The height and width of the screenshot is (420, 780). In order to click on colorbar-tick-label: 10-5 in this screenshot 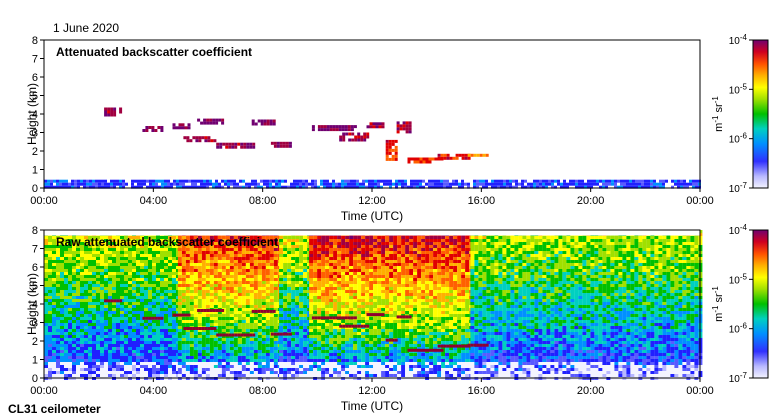, I will do `click(738, 89)`.